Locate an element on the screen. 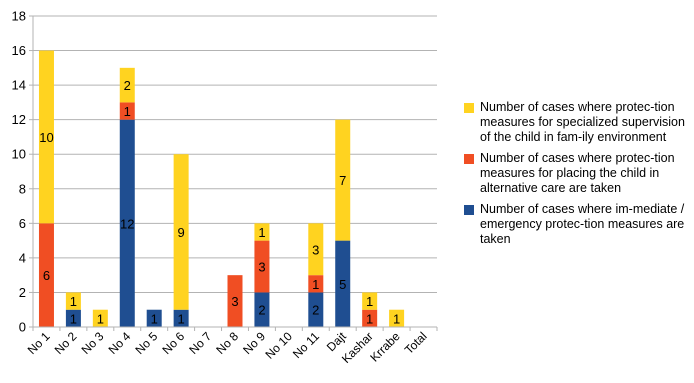 The image size is (694, 383). legend-swatch-alternative-care is located at coordinates (469, 159).